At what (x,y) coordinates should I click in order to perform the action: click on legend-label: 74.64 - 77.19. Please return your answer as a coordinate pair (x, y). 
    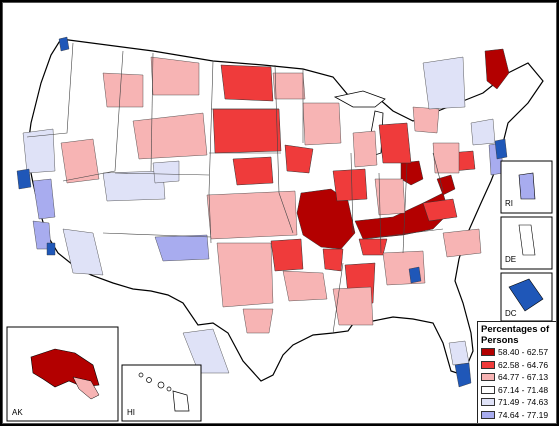
    Looking at the image, I should click on (523, 414).